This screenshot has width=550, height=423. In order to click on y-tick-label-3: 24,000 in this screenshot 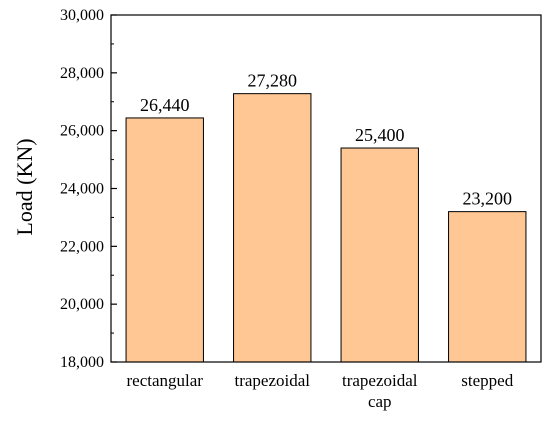, I will do `click(82, 189)`.